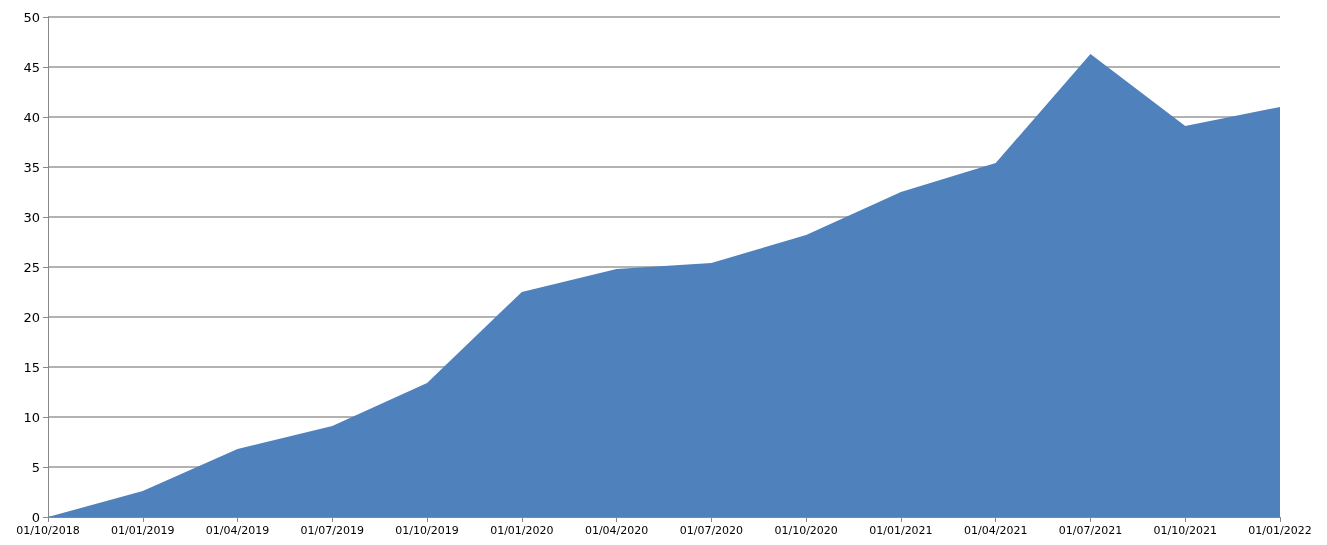 The width and height of the screenshot is (1327, 545). What do you see at coordinates (427, 530) in the screenshot?
I see `x-tick-label: 01/10/2019` at bounding box center [427, 530].